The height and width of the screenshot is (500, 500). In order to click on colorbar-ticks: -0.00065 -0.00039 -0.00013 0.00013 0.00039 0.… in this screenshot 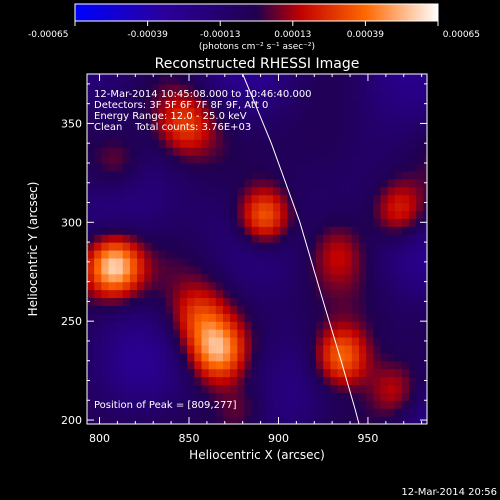, I will do `click(254, 30)`.